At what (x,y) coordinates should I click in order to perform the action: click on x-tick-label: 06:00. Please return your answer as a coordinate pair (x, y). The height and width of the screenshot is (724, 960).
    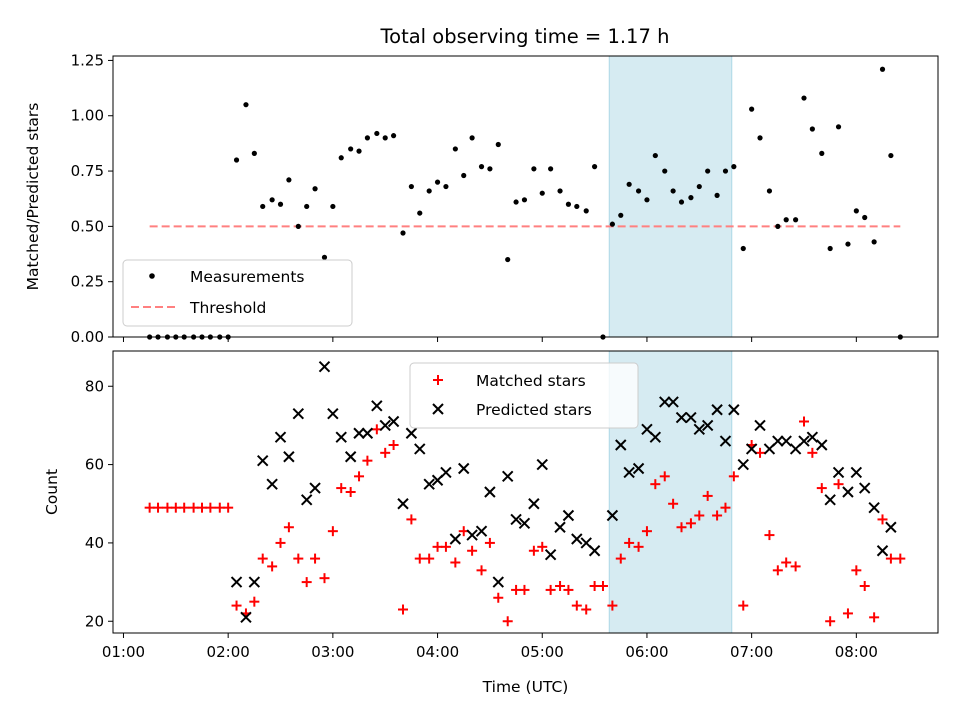
    Looking at the image, I should click on (646, 652).